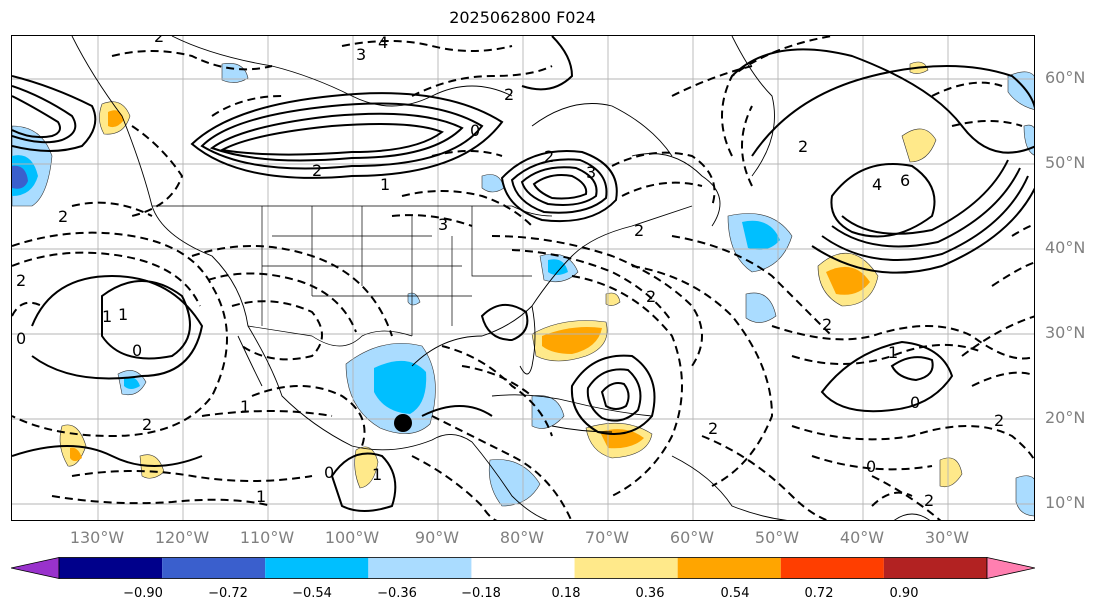  Describe the element at coordinates (1065, 332) in the screenshot. I see `lat-label: 30°N` at that location.